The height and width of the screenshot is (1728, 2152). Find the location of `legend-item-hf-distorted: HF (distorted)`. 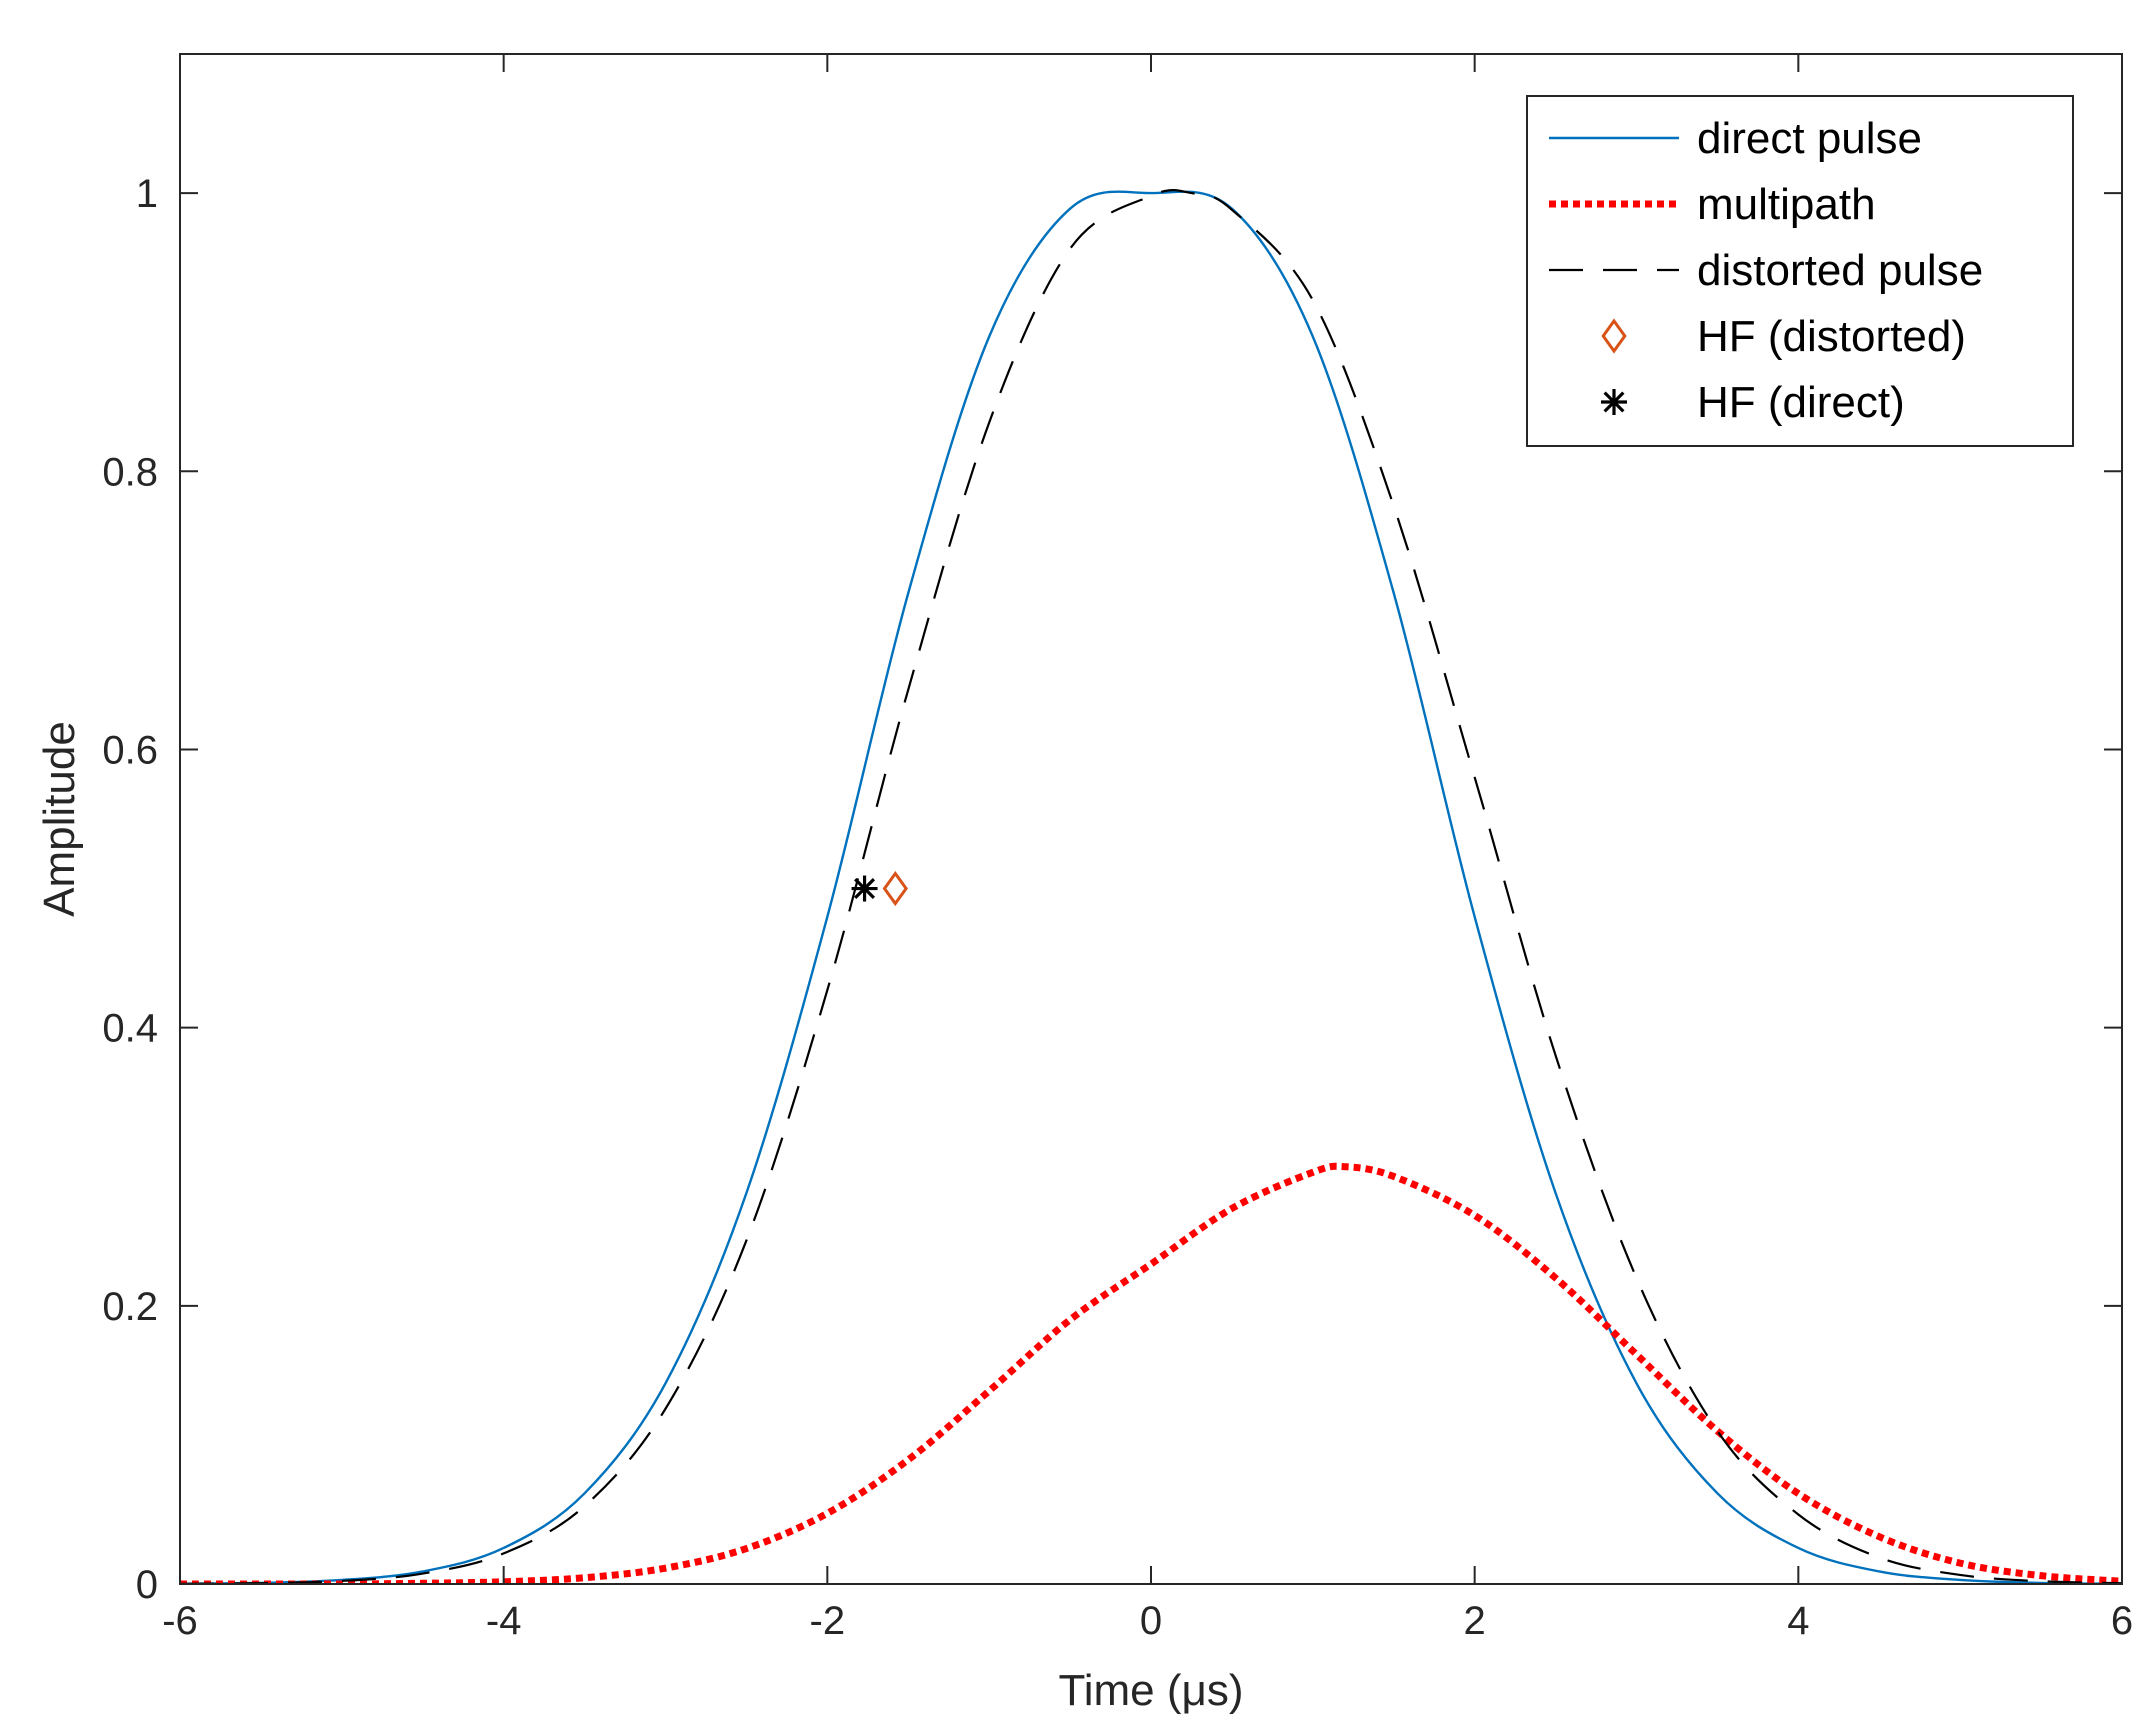

legend-item-hf-distorted: HF (distorted) is located at coordinates (1783, 336).